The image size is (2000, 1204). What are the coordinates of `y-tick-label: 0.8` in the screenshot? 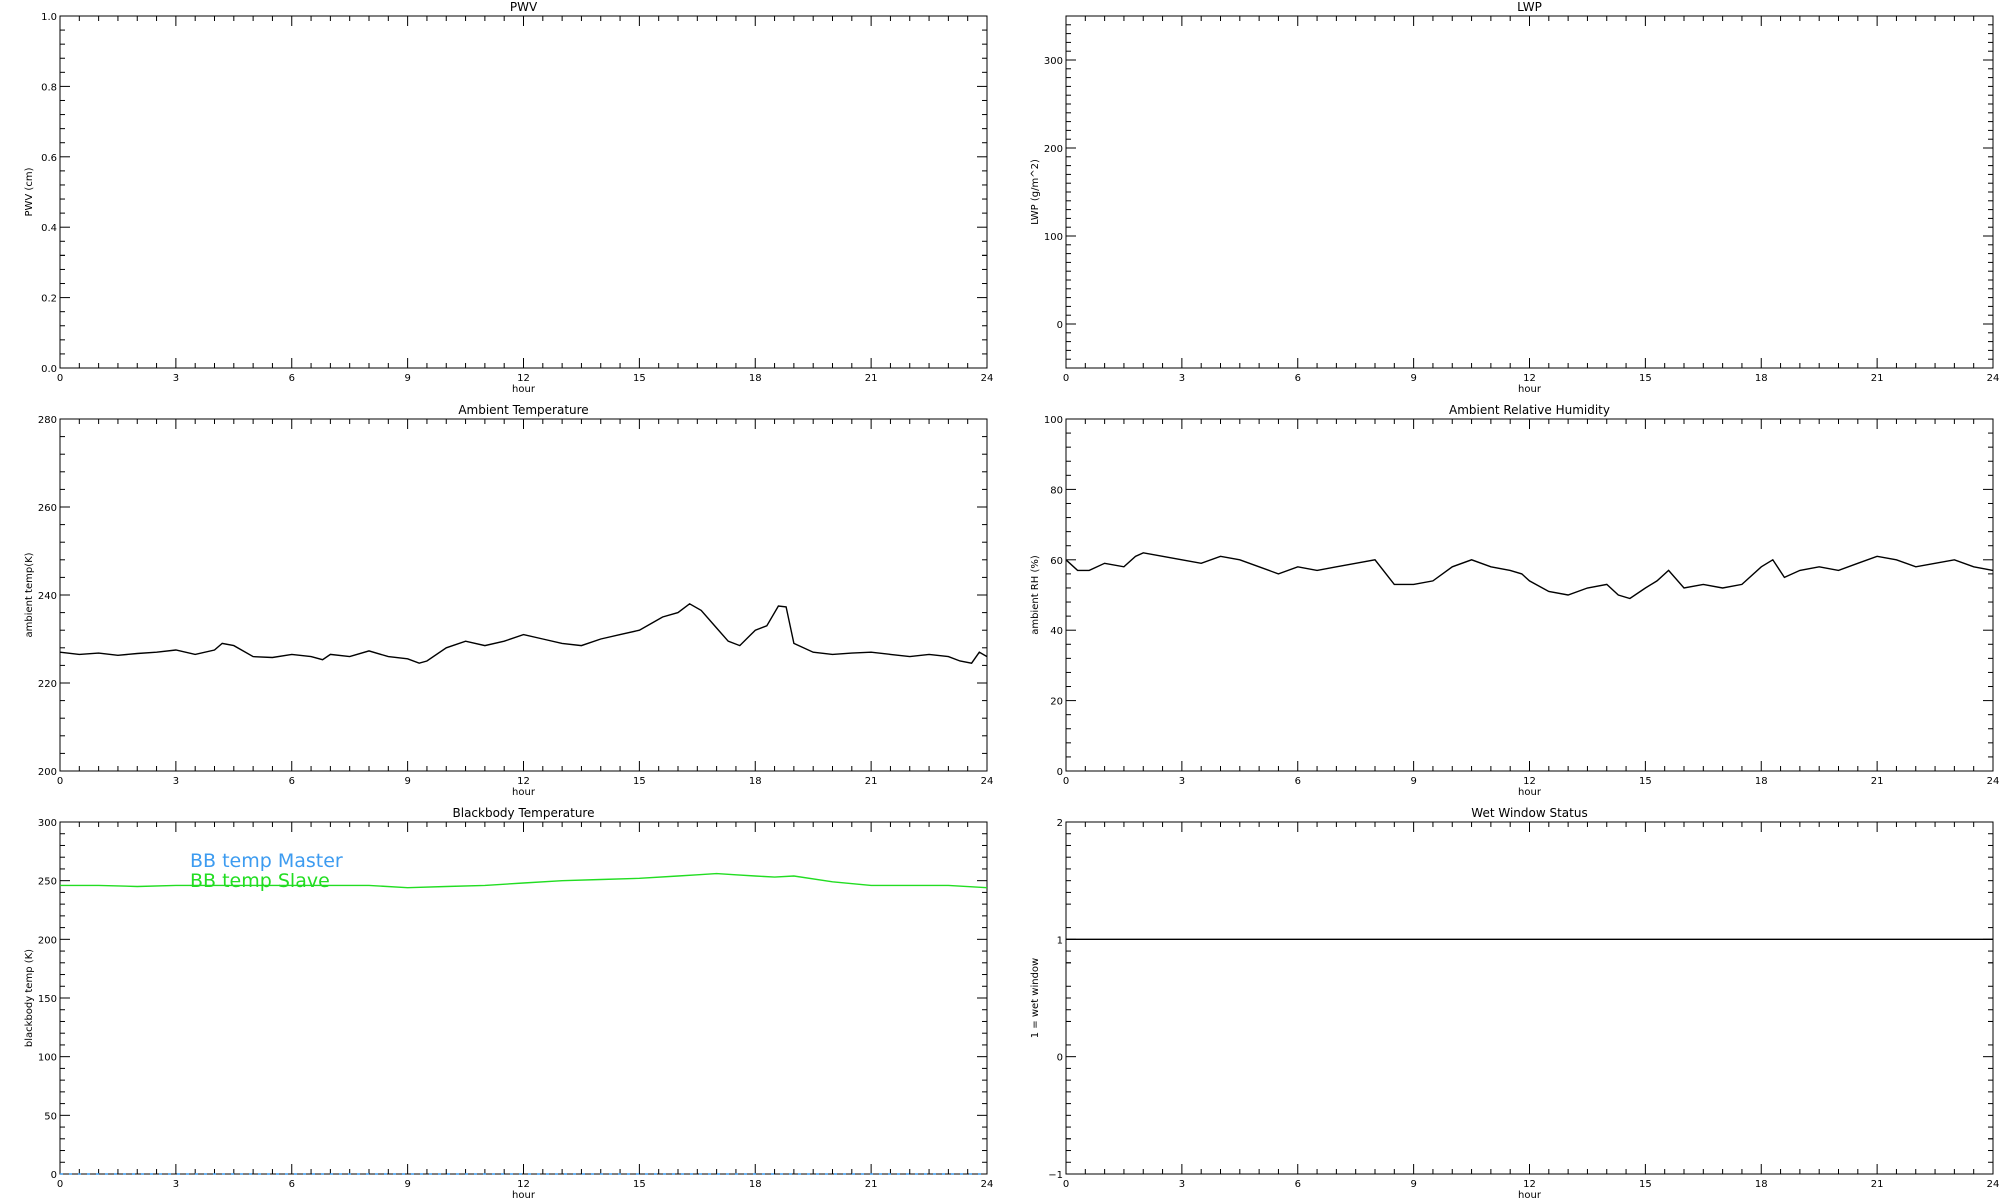 It's located at (49, 87).